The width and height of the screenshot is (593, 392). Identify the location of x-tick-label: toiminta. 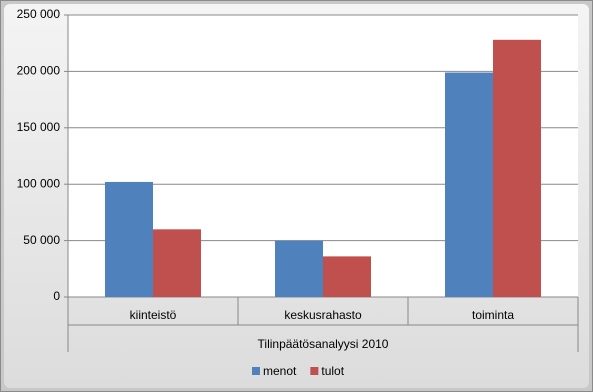
(493, 315).